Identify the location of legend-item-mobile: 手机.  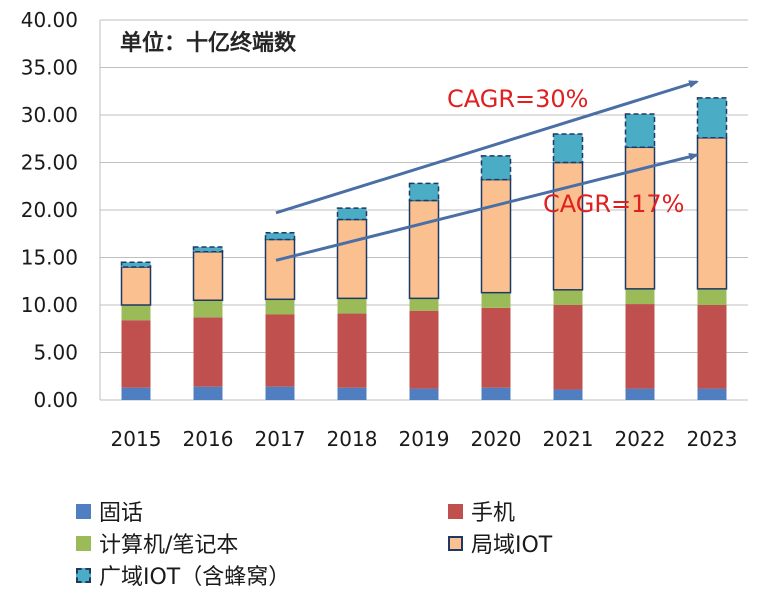
(481, 511).